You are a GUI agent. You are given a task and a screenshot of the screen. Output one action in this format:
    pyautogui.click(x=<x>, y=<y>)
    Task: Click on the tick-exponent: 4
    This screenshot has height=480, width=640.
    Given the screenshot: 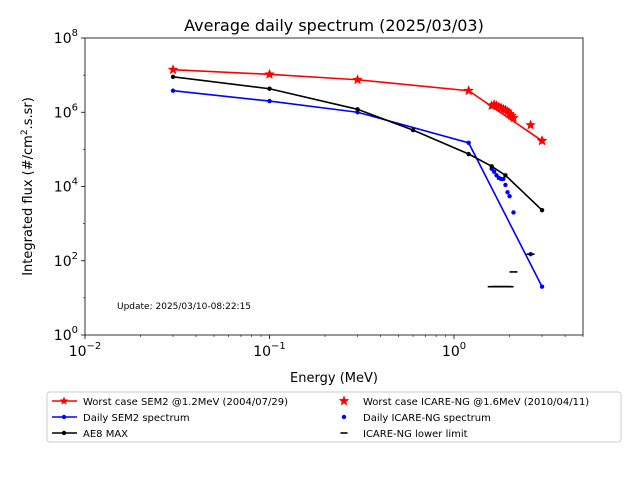 What is the action you would take?
    pyautogui.click(x=75, y=182)
    